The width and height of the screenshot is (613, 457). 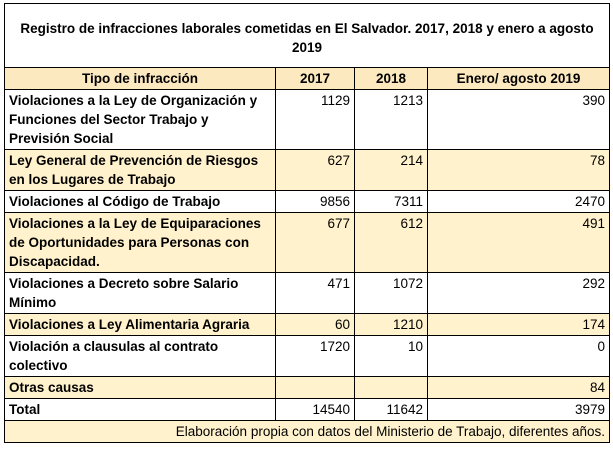 What do you see at coordinates (391, 356) in the screenshot?
I see `value-2018: 10` at bounding box center [391, 356].